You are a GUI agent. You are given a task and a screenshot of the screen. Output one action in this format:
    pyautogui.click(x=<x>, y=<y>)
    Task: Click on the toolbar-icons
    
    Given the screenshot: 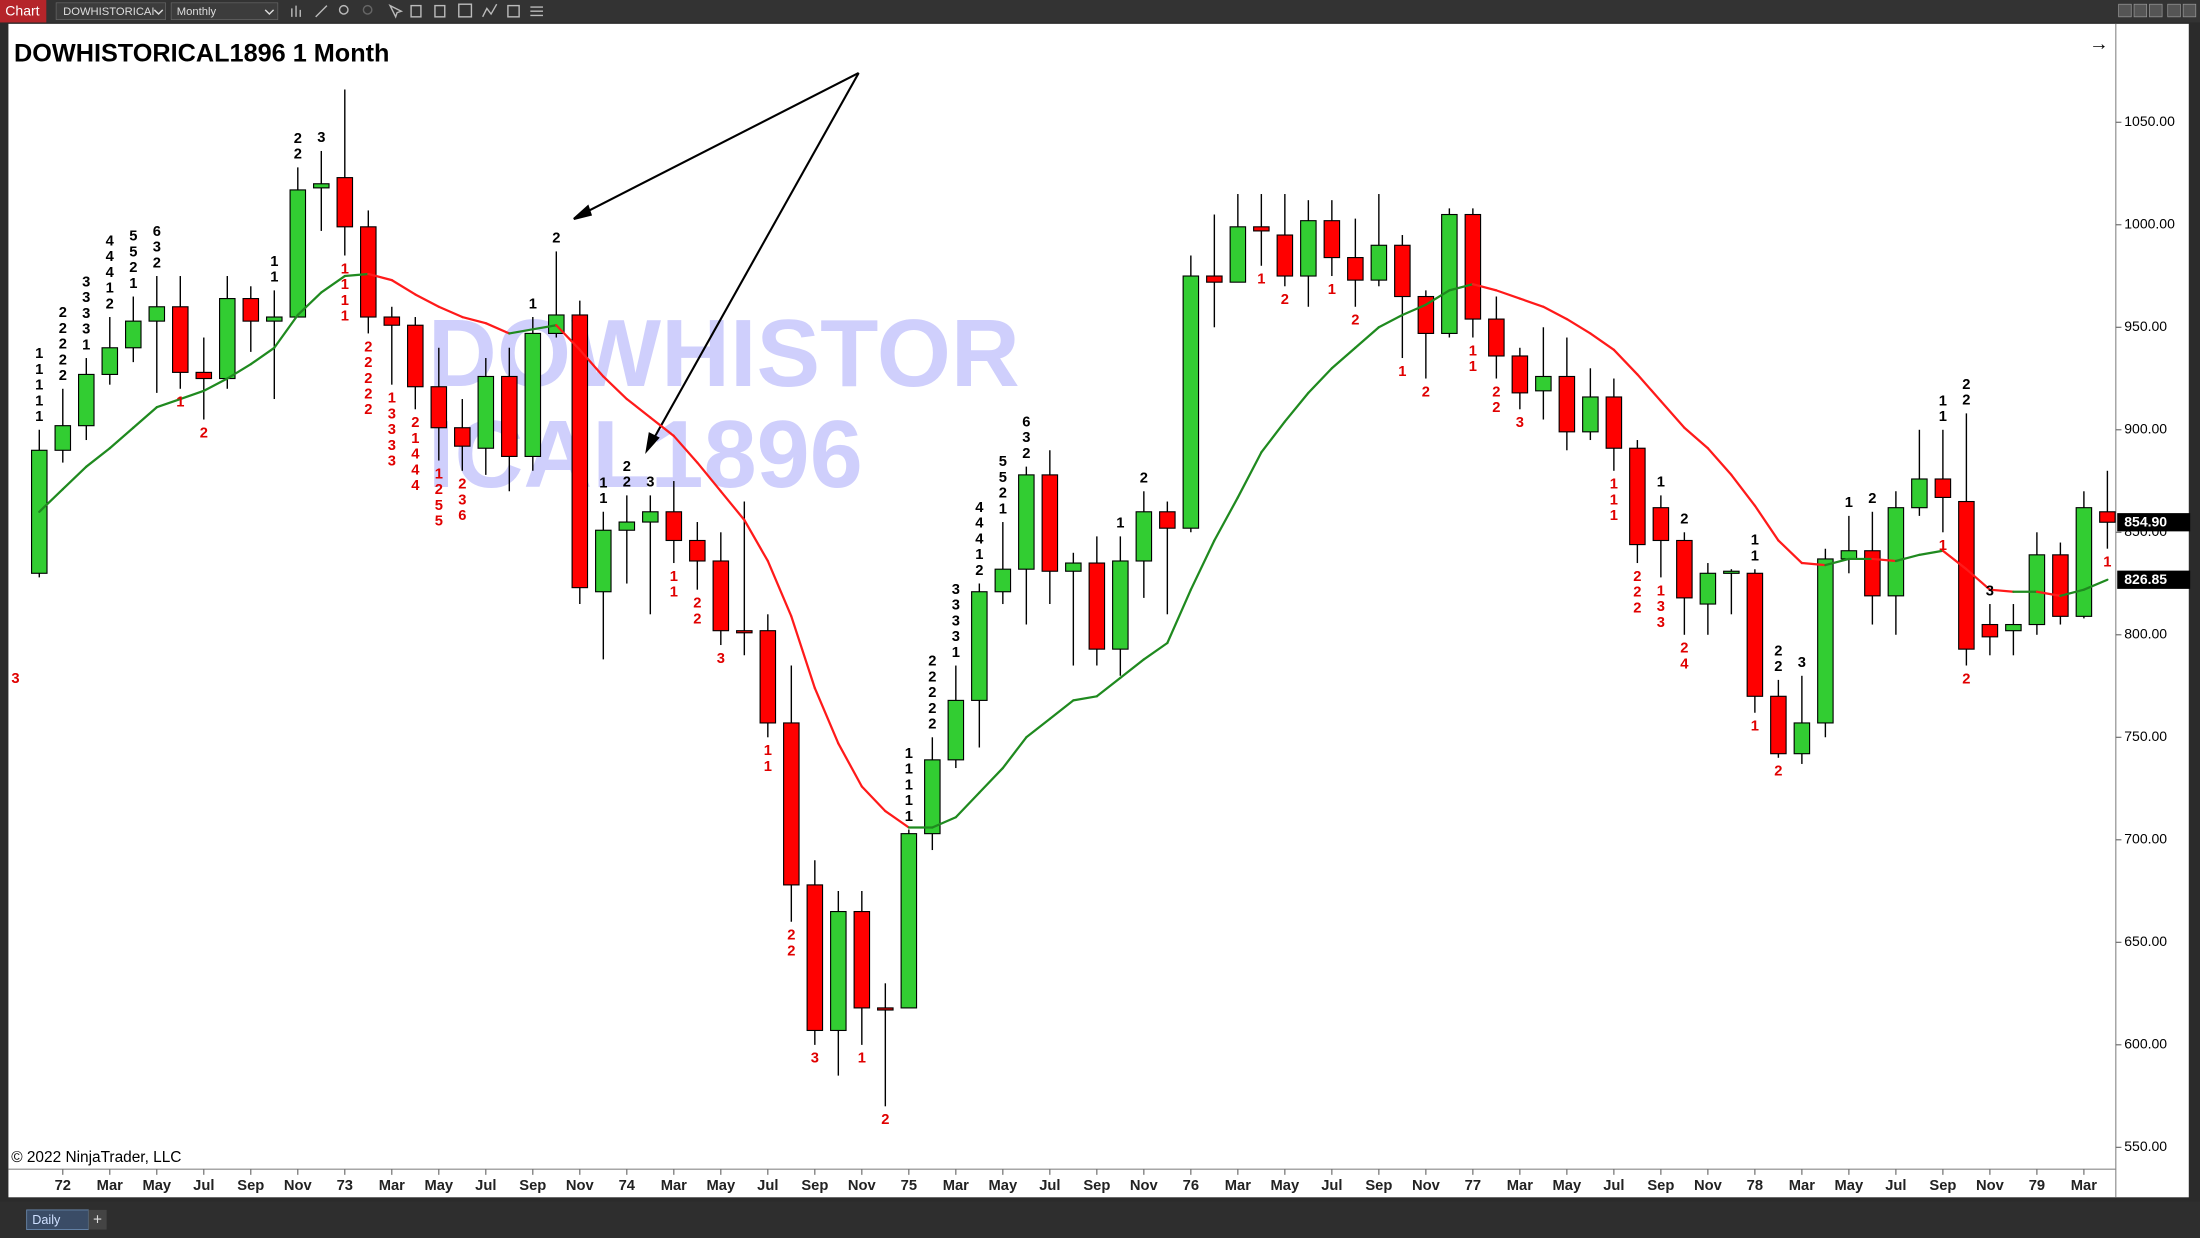 What is the action you would take?
    pyautogui.click(x=417, y=11)
    